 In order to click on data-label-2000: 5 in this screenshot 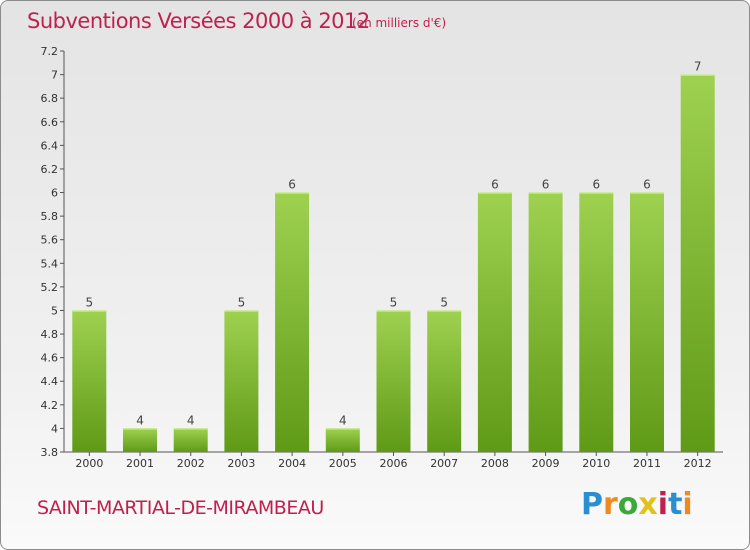, I will do `click(90, 302)`.